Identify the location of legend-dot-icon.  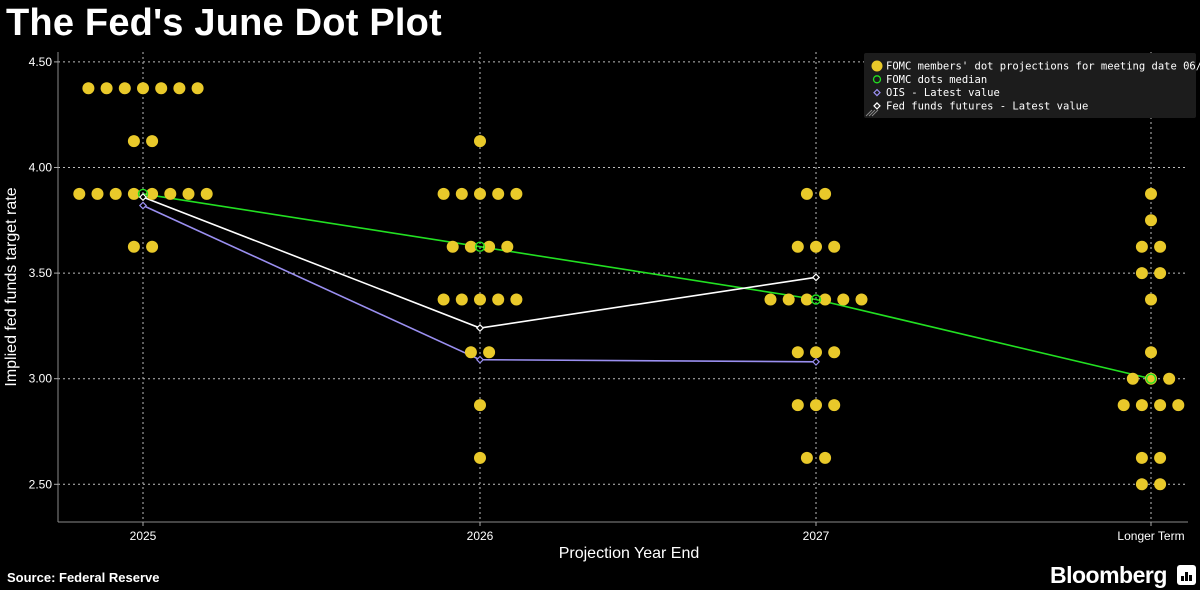
(877, 66).